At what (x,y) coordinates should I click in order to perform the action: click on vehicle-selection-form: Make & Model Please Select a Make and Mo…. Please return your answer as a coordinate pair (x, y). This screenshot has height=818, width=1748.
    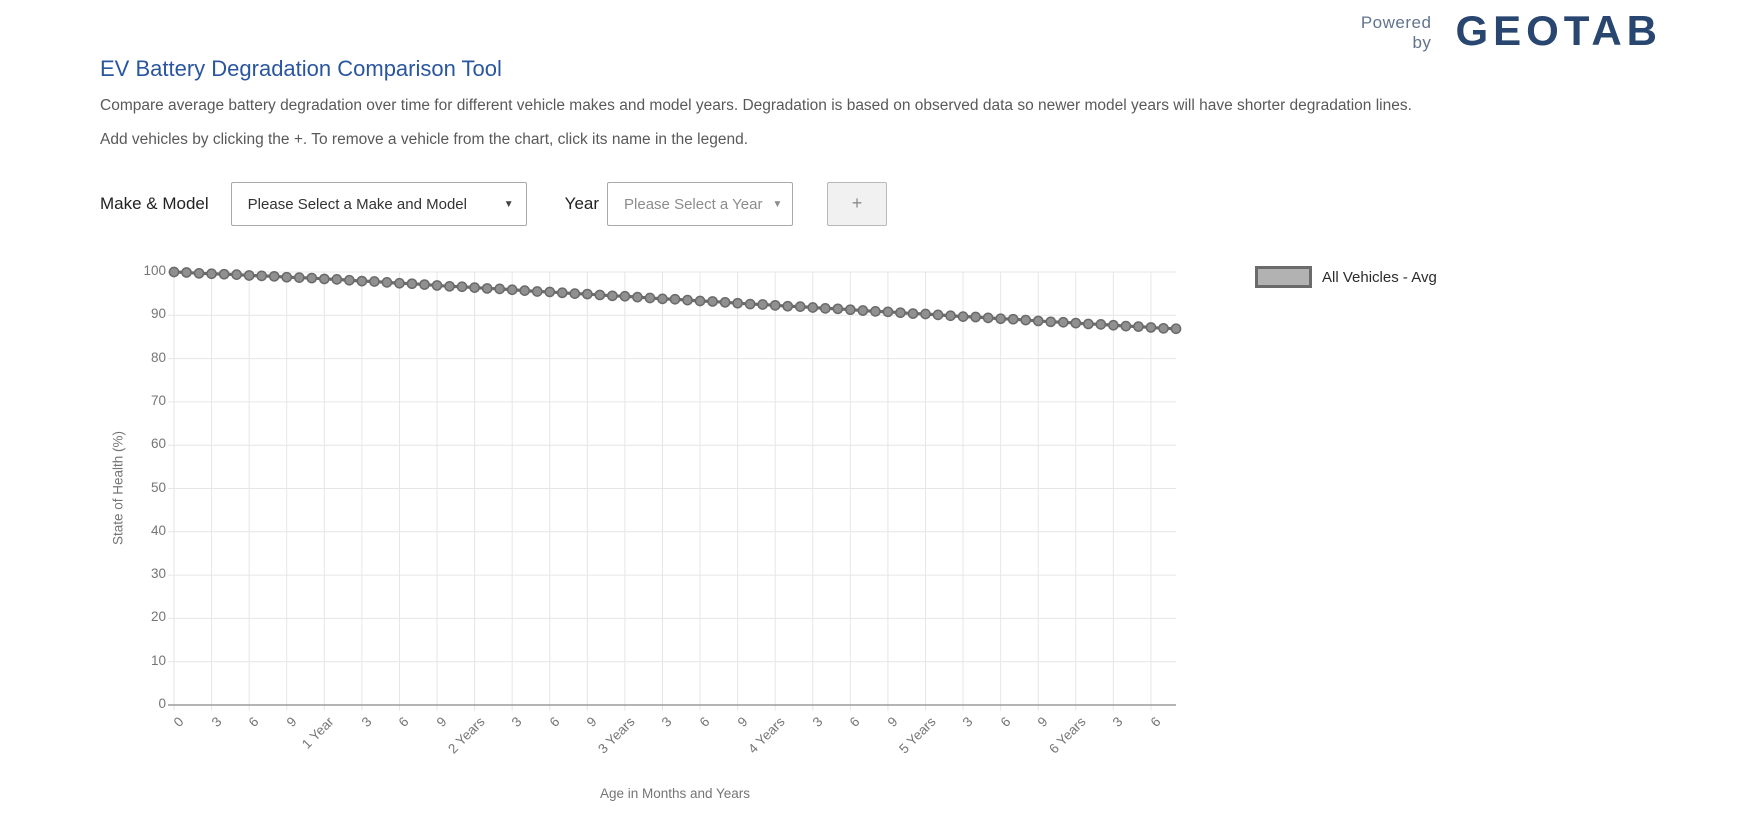
    Looking at the image, I should click on (494, 204).